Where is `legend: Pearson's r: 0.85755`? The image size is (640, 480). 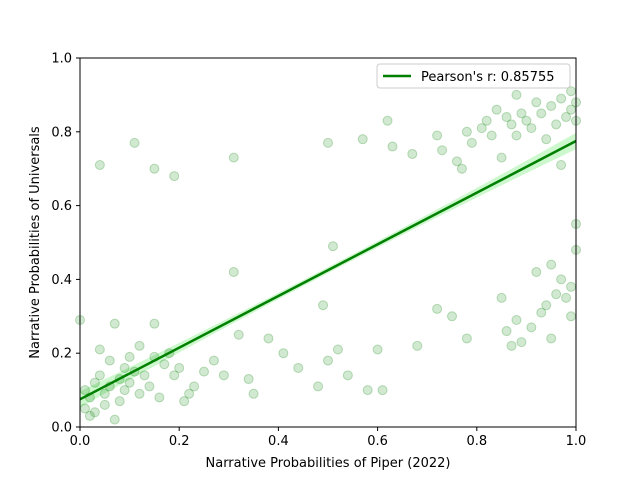 legend: Pearson's r: 0.85755 is located at coordinates (473, 76).